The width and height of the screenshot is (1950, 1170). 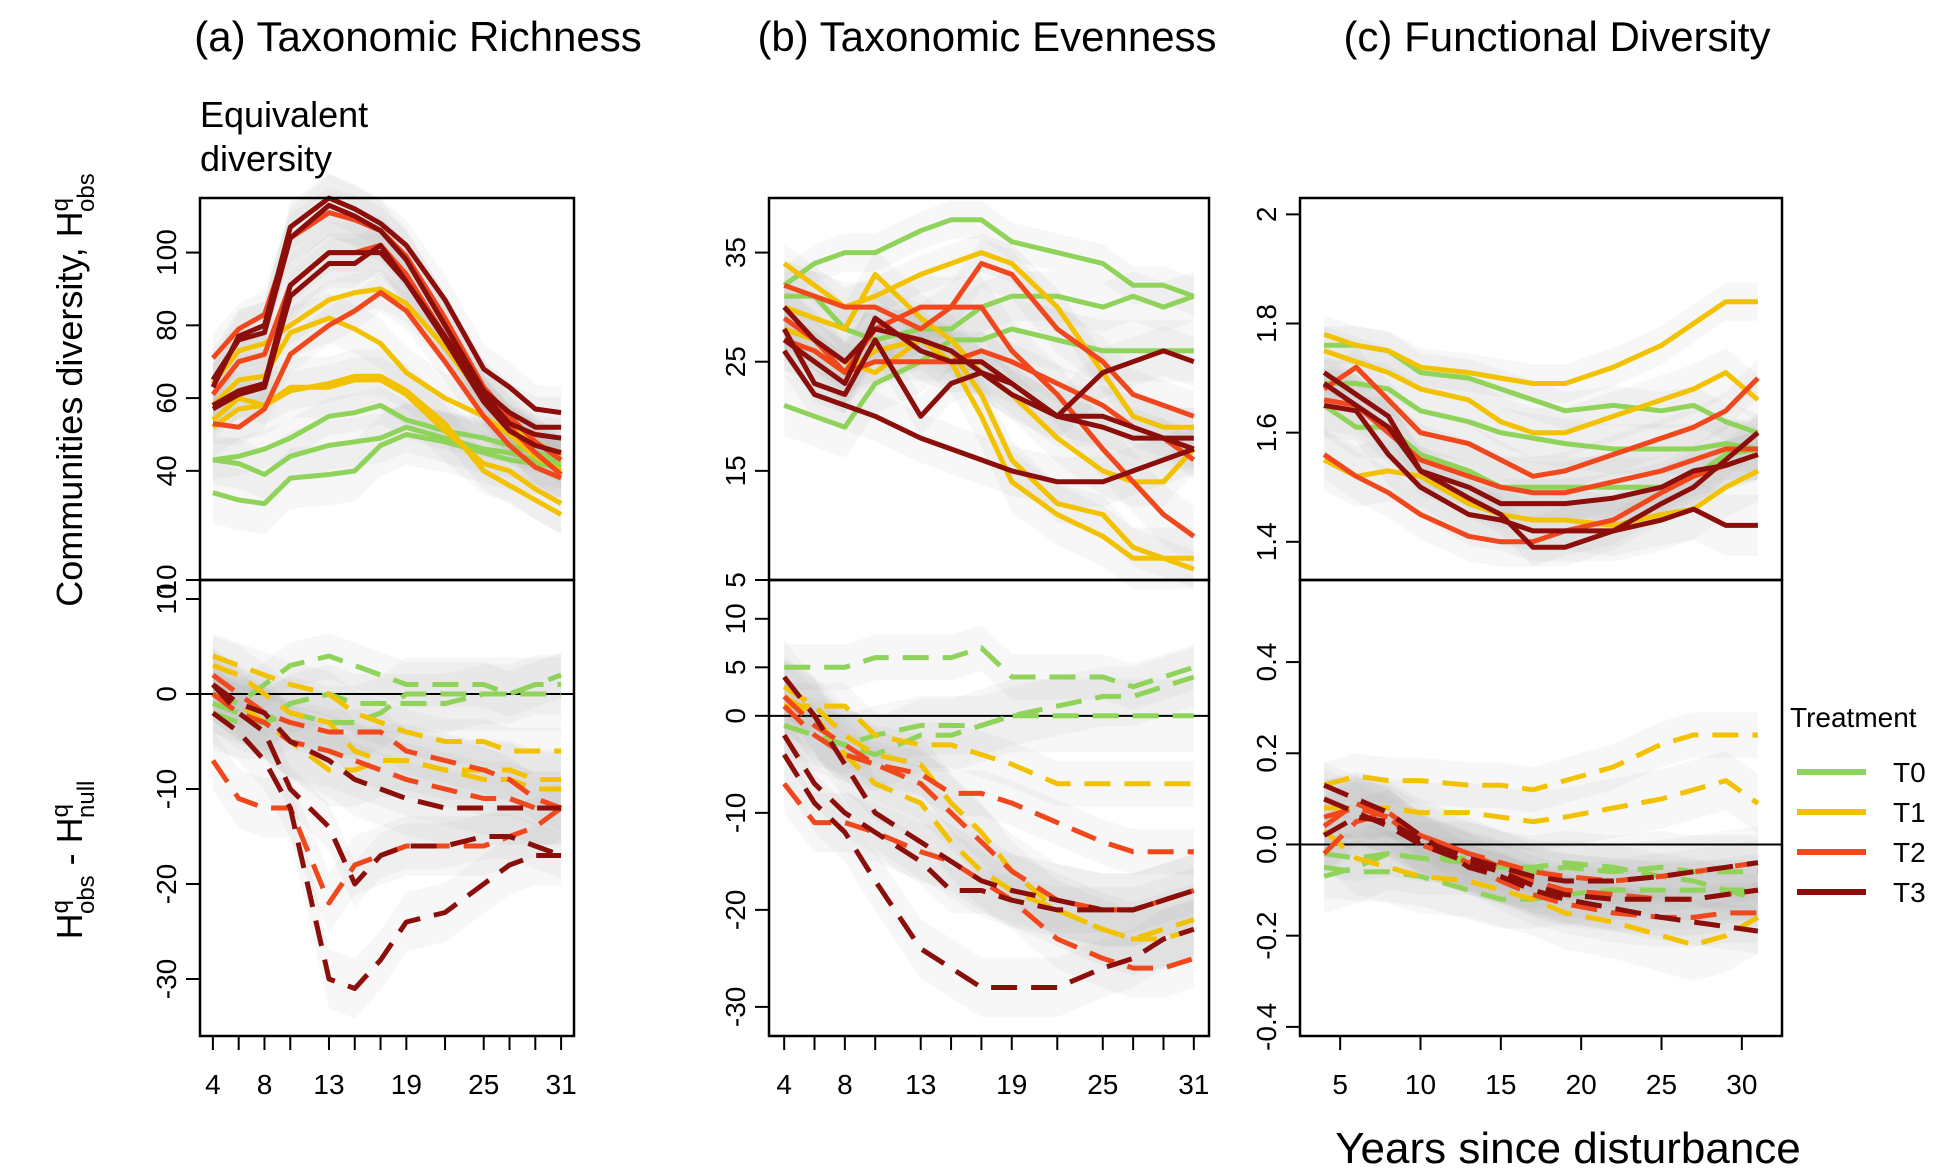 I want to click on y-axis-label-top: Communities diversity, Hqobs, so click(x=73, y=389).